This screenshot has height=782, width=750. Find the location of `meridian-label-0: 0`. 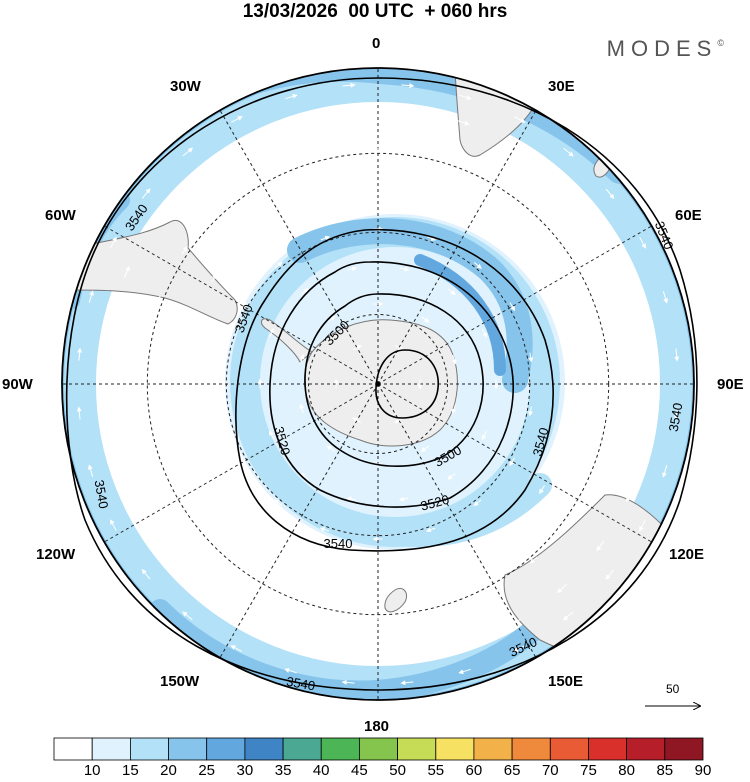

meridian-label-0: 0 is located at coordinates (376, 43).